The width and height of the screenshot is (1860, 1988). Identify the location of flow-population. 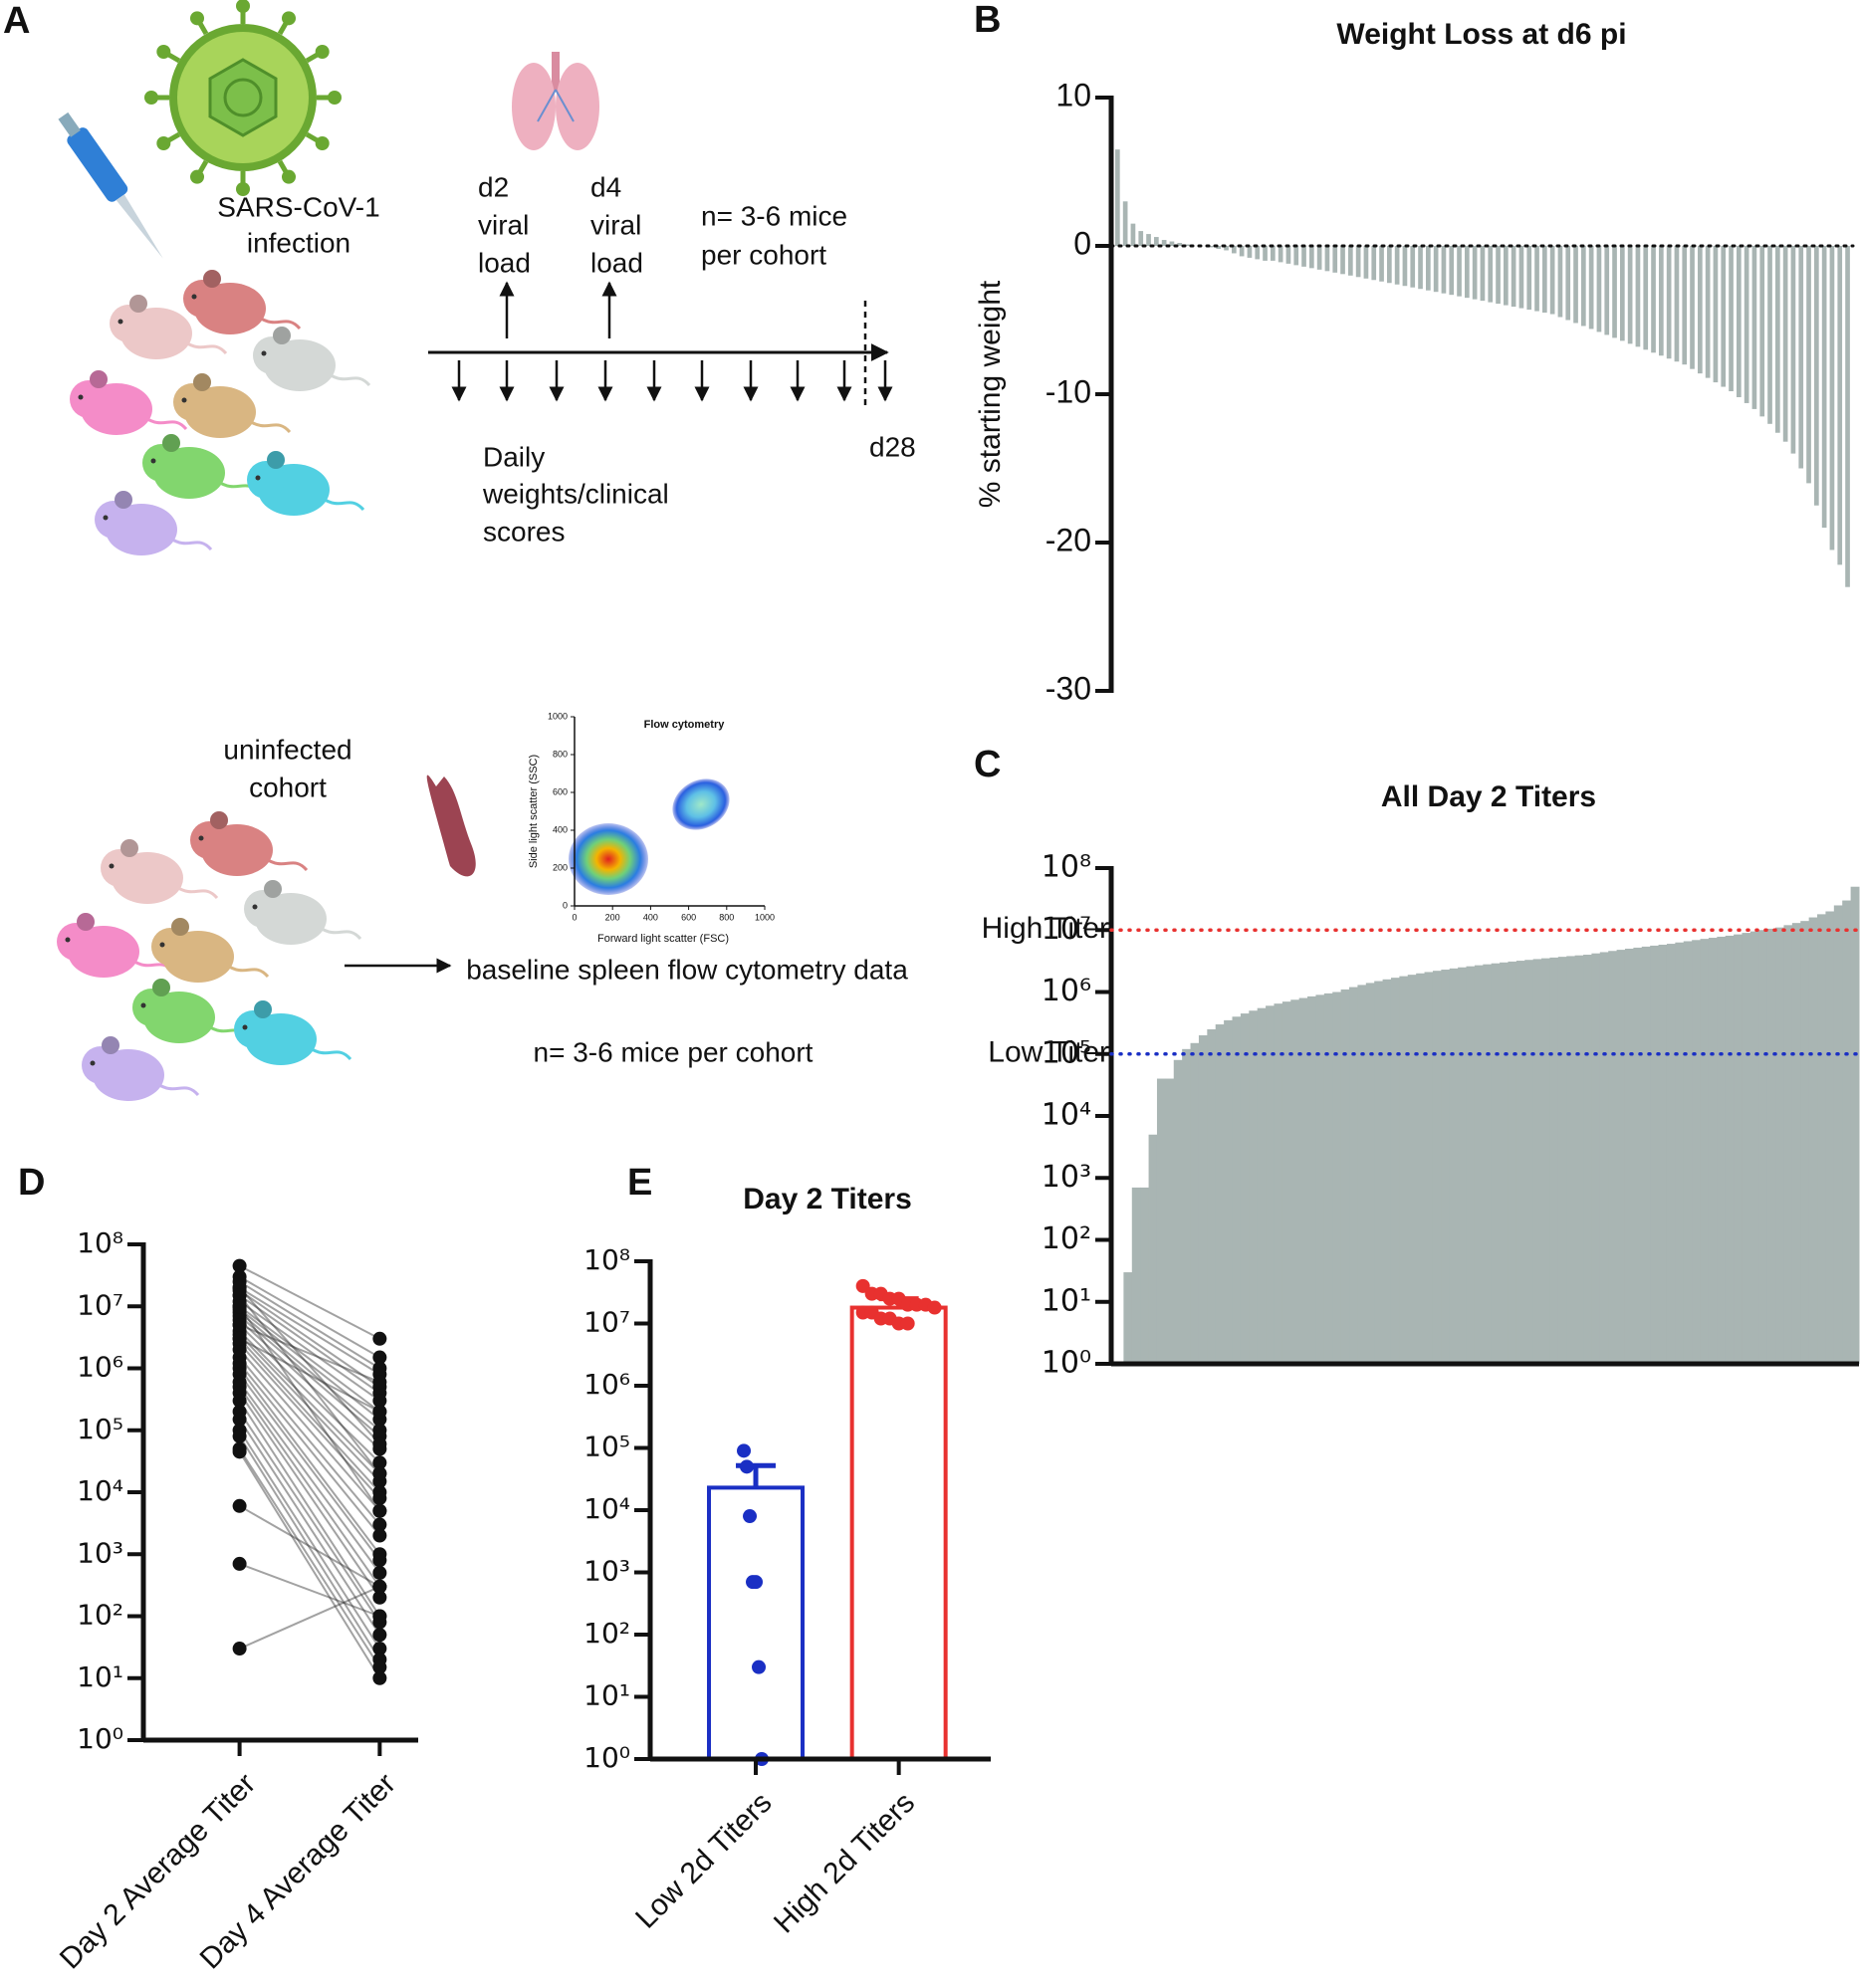
(701, 804).